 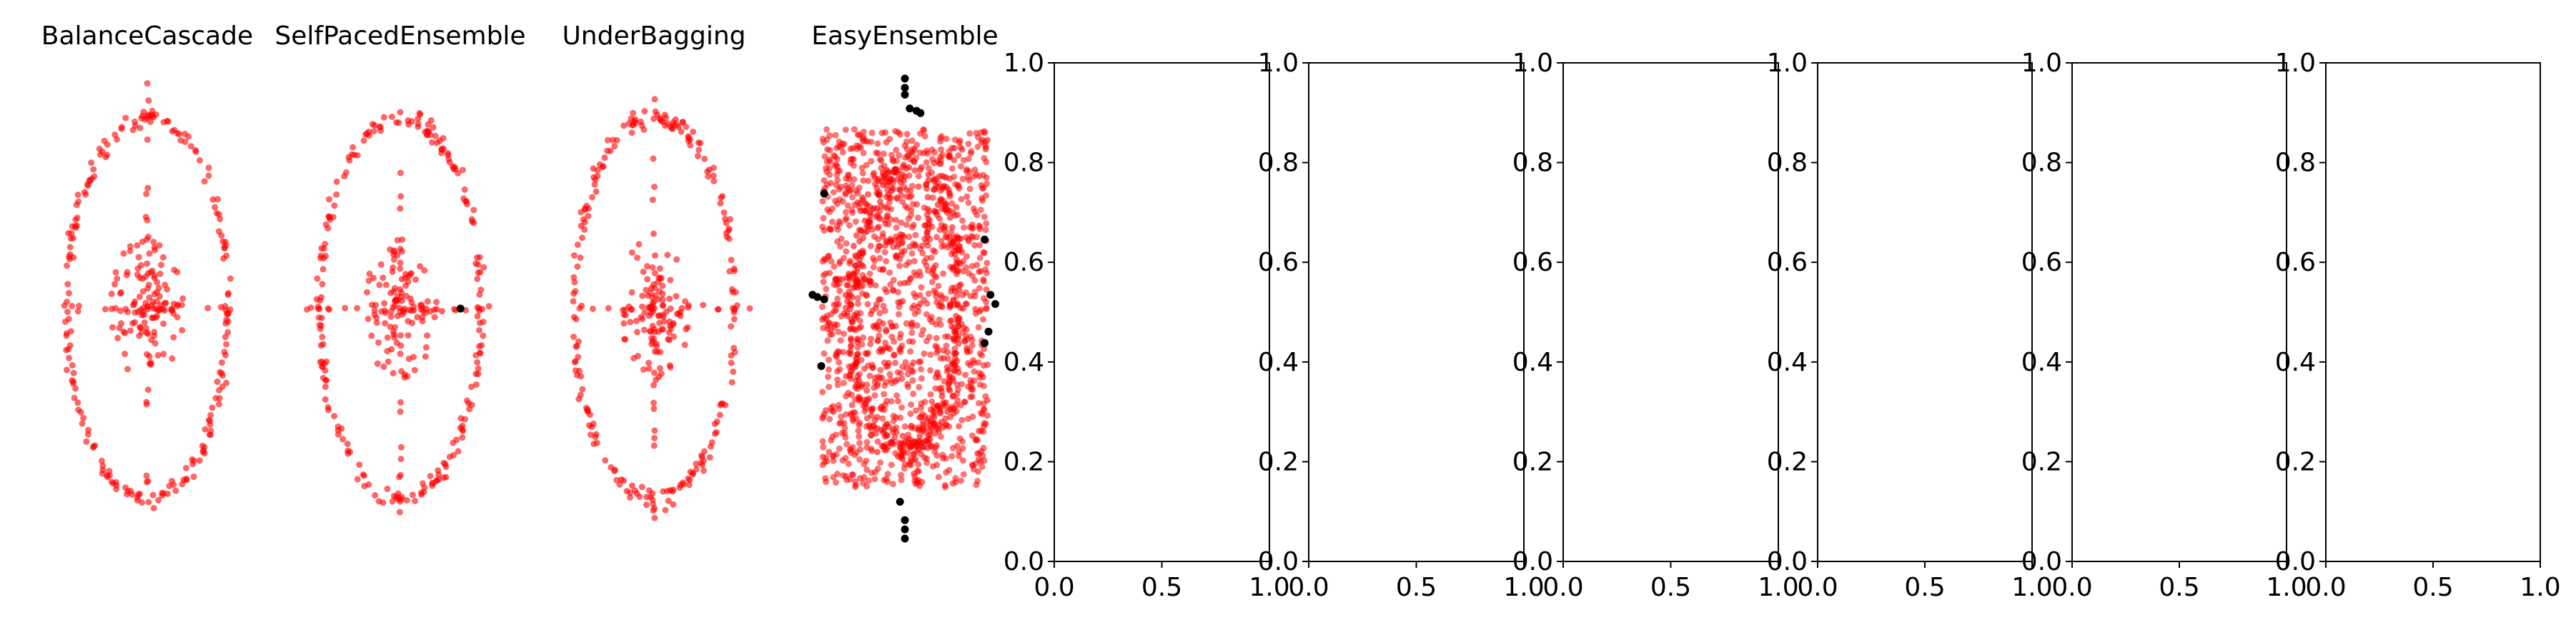 I want to click on scatter-points-easy-ensemble, so click(x=904, y=308).